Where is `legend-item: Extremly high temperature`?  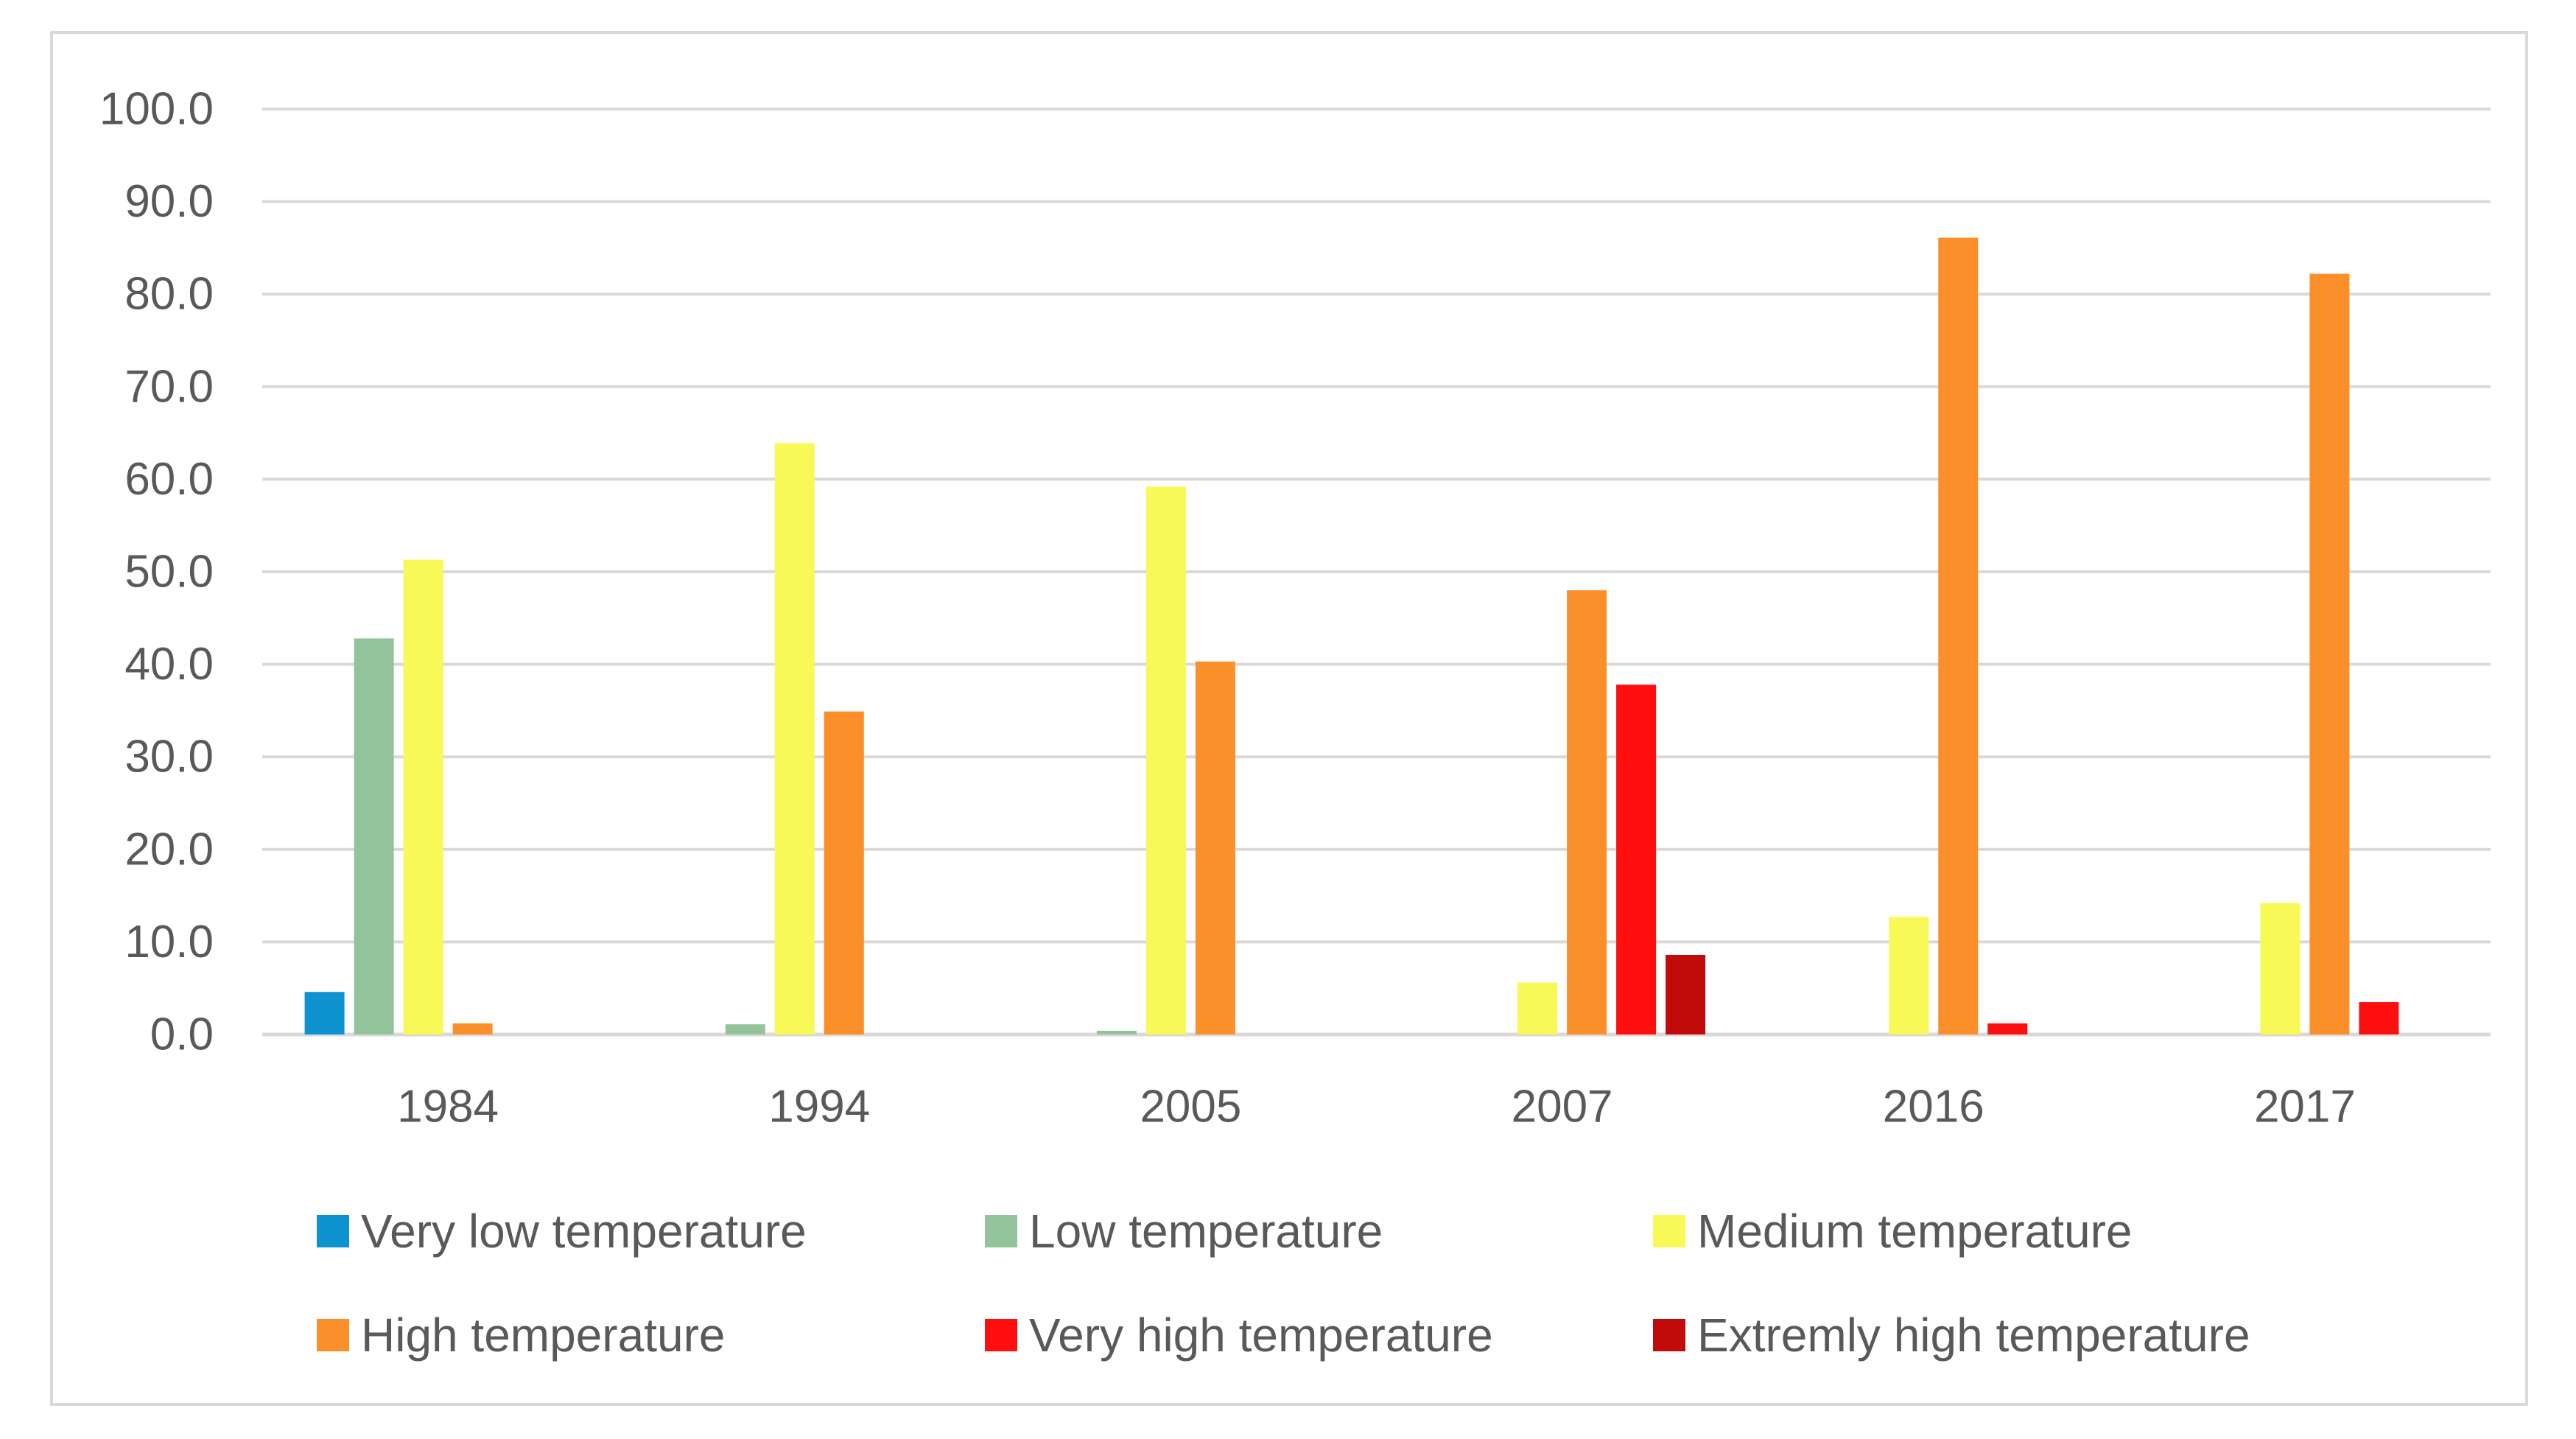 legend-item: Extremly high temperature is located at coordinates (1952, 1335).